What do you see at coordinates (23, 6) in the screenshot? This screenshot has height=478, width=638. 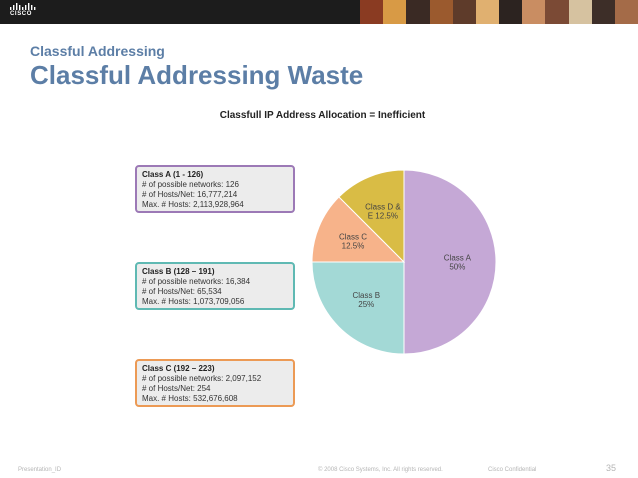 I see `cisco-logo-icon` at bounding box center [23, 6].